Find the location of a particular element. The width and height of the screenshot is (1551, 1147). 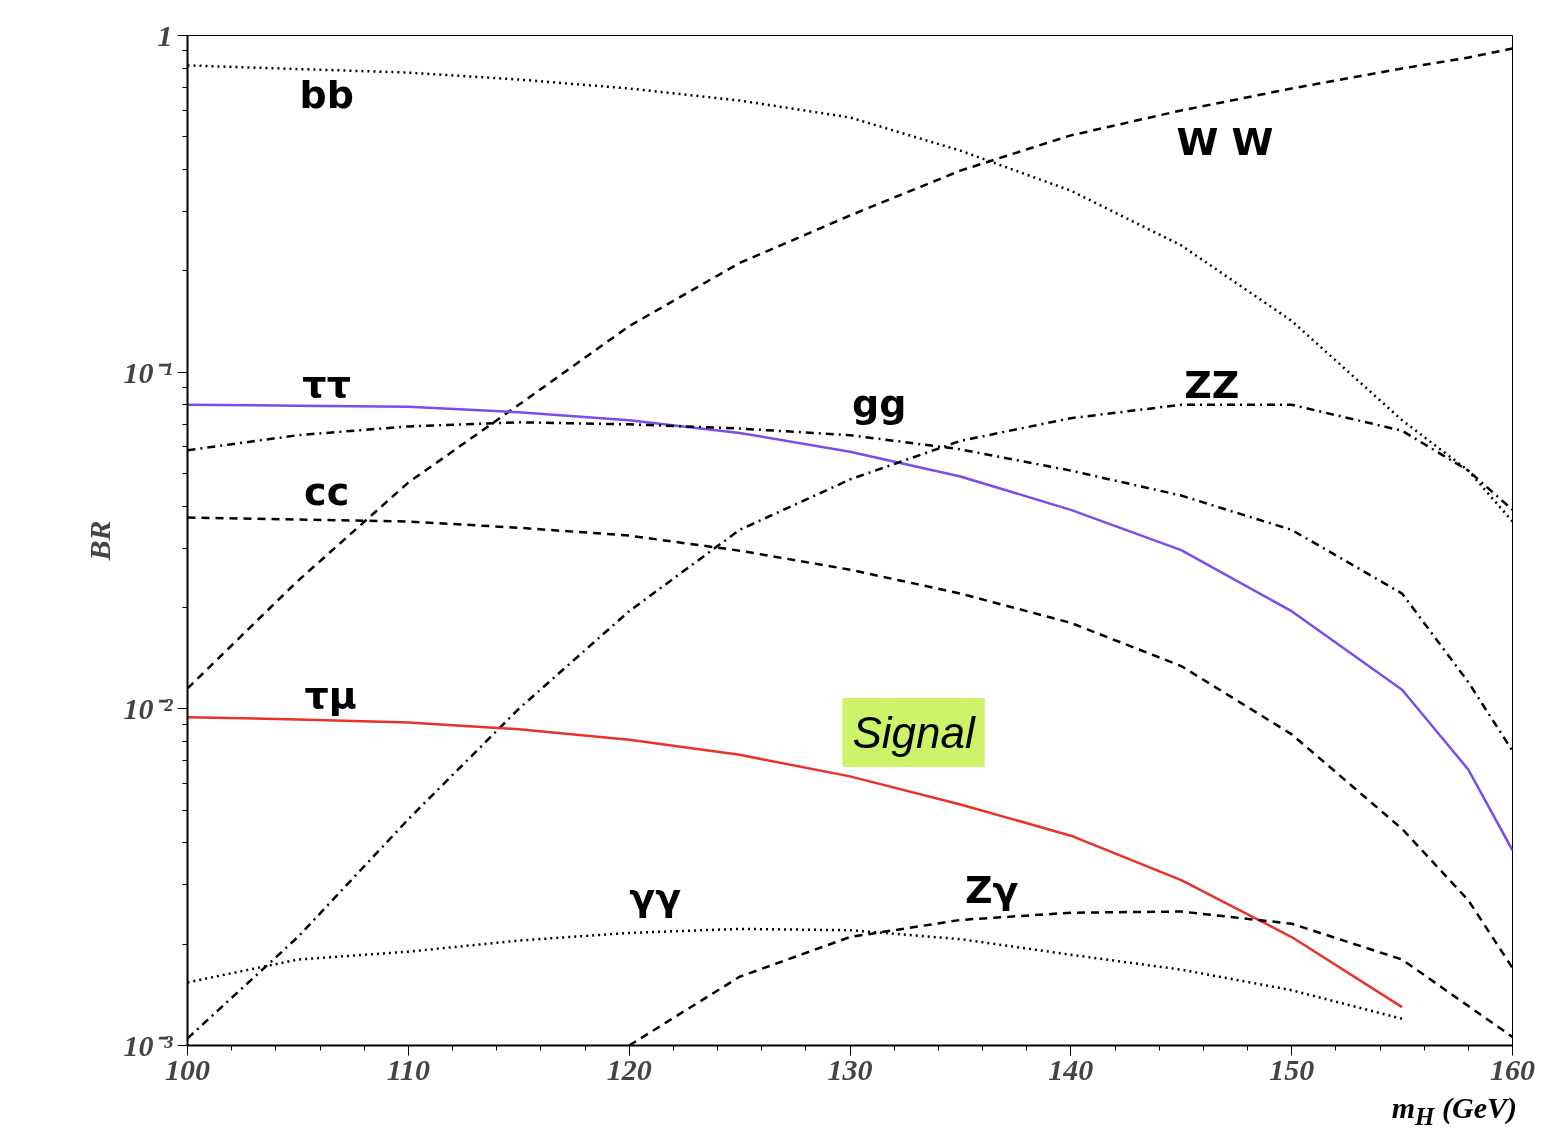

series-label: Zγ is located at coordinates (992, 889).